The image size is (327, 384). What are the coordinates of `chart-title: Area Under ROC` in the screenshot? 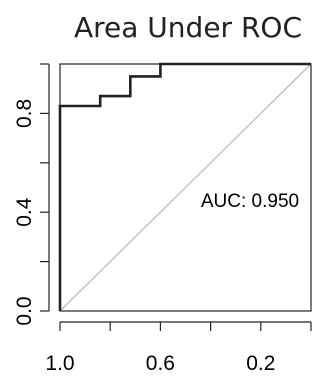 It's located at (188, 27).